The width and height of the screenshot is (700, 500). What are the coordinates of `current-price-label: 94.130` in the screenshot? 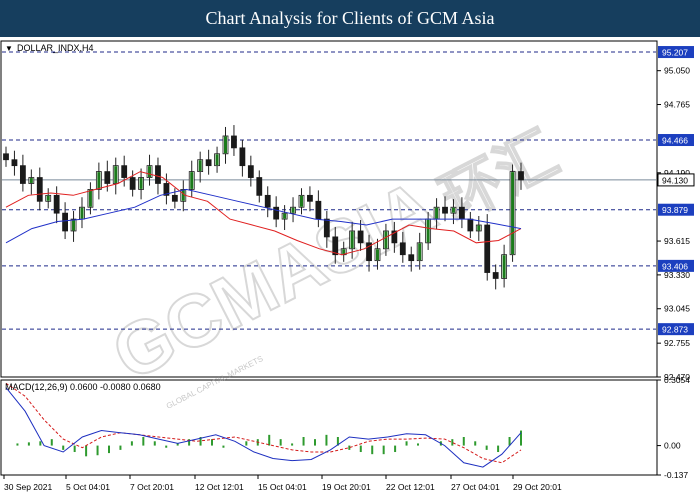 It's located at (675, 180).